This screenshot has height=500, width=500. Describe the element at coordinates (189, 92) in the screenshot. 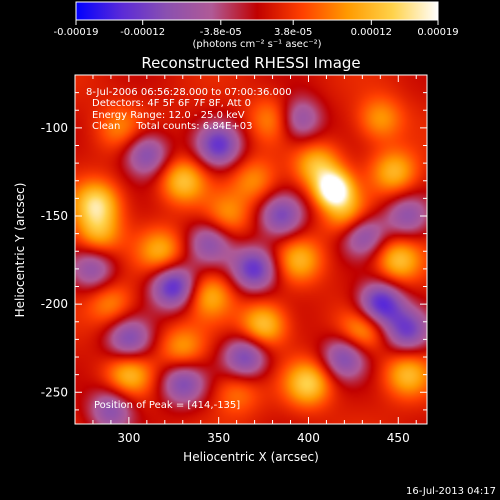

I see `annotation-time-range: 8-Jul-2006 06:56:28.000 to 07:00:36.000` at that location.